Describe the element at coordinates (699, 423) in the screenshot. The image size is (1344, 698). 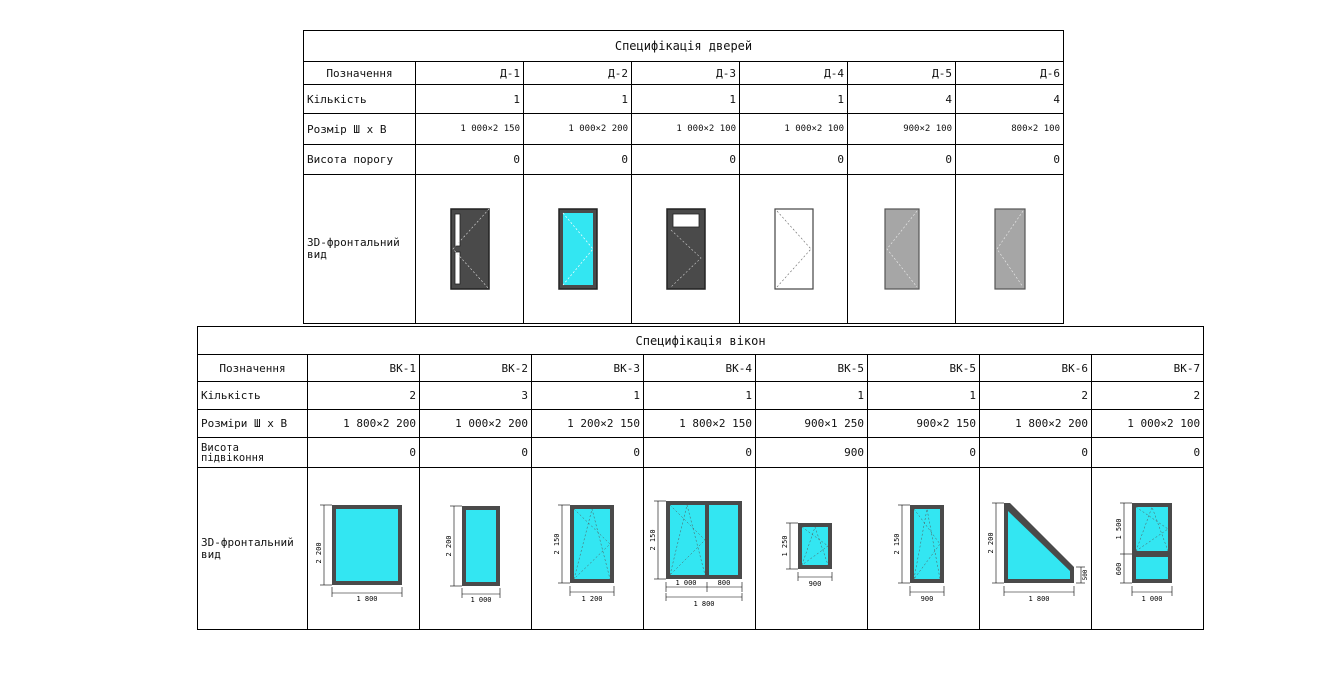
I see `window-size: 1 800×2 150` at that location.